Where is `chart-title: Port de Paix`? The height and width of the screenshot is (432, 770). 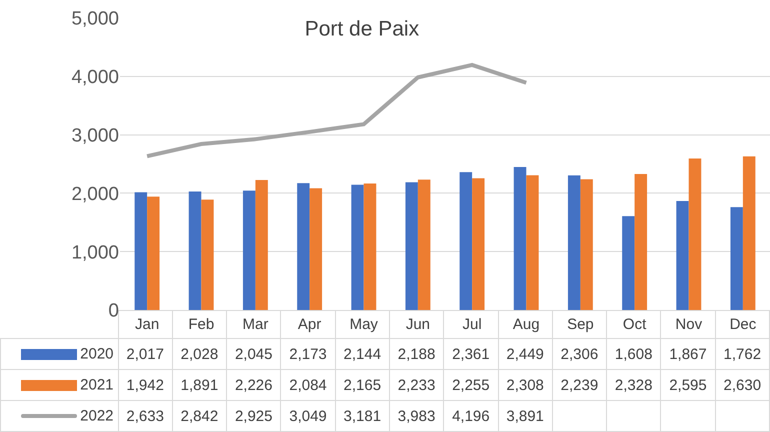 chart-title: Port de Paix is located at coordinates (362, 28).